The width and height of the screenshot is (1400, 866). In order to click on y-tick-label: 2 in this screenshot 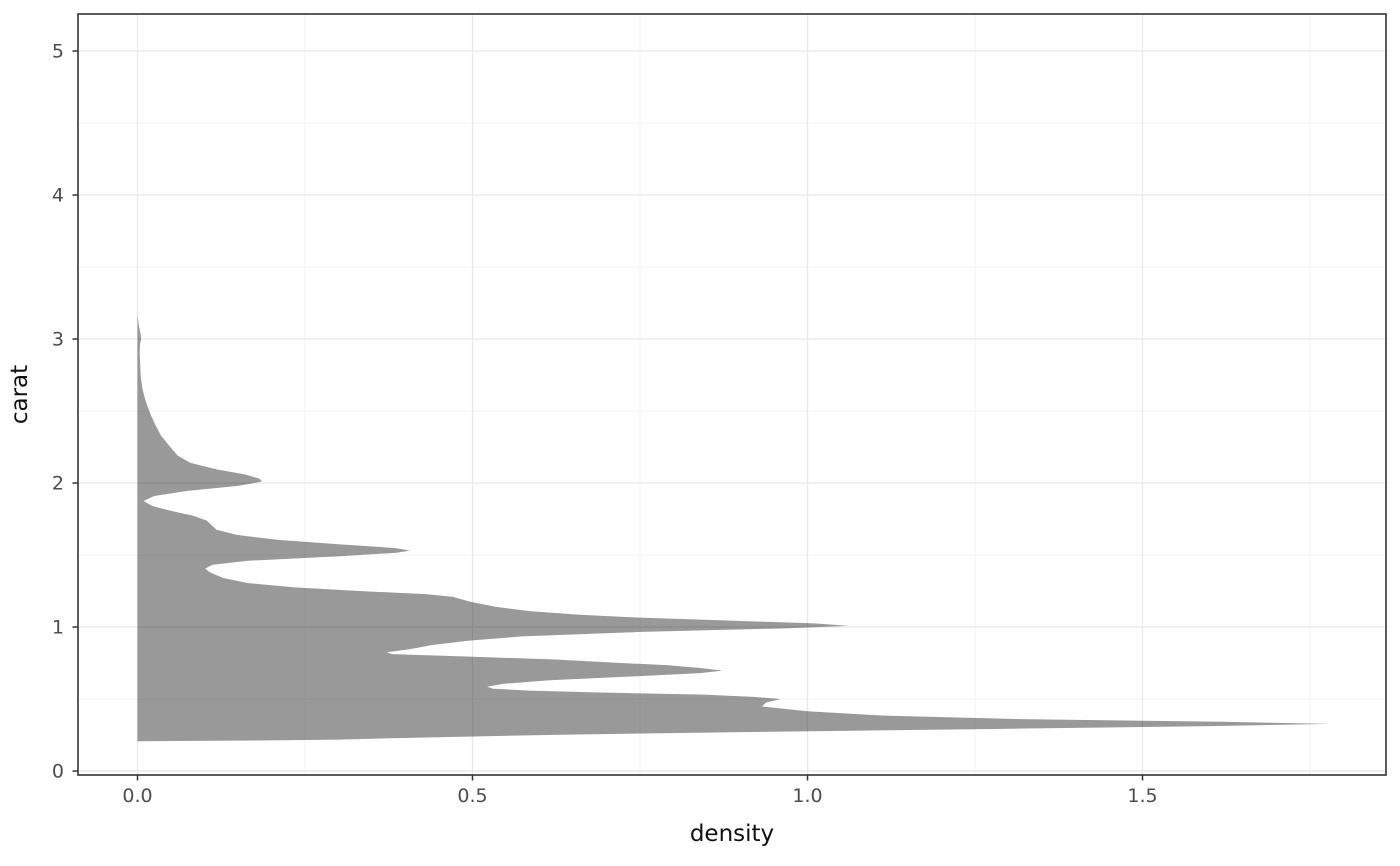, I will do `click(58, 483)`.